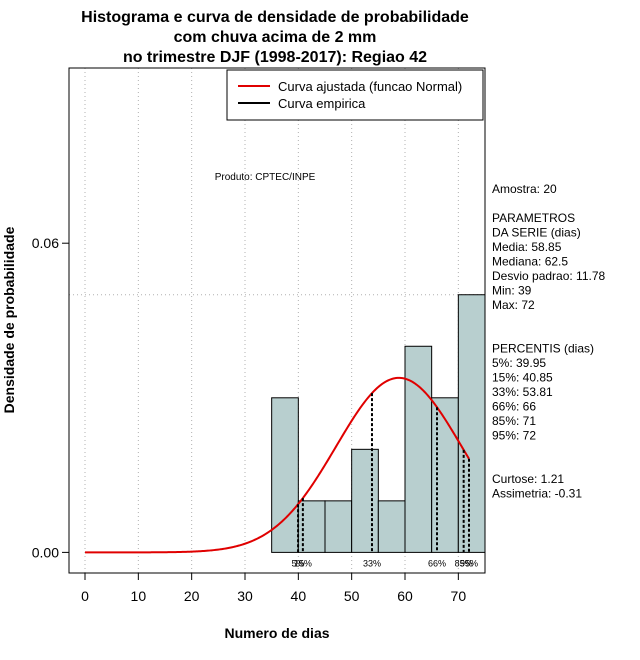 The width and height of the screenshot is (640, 660). I want to click on stats-line: Desvio padrao: 11.78, so click(549, 276).